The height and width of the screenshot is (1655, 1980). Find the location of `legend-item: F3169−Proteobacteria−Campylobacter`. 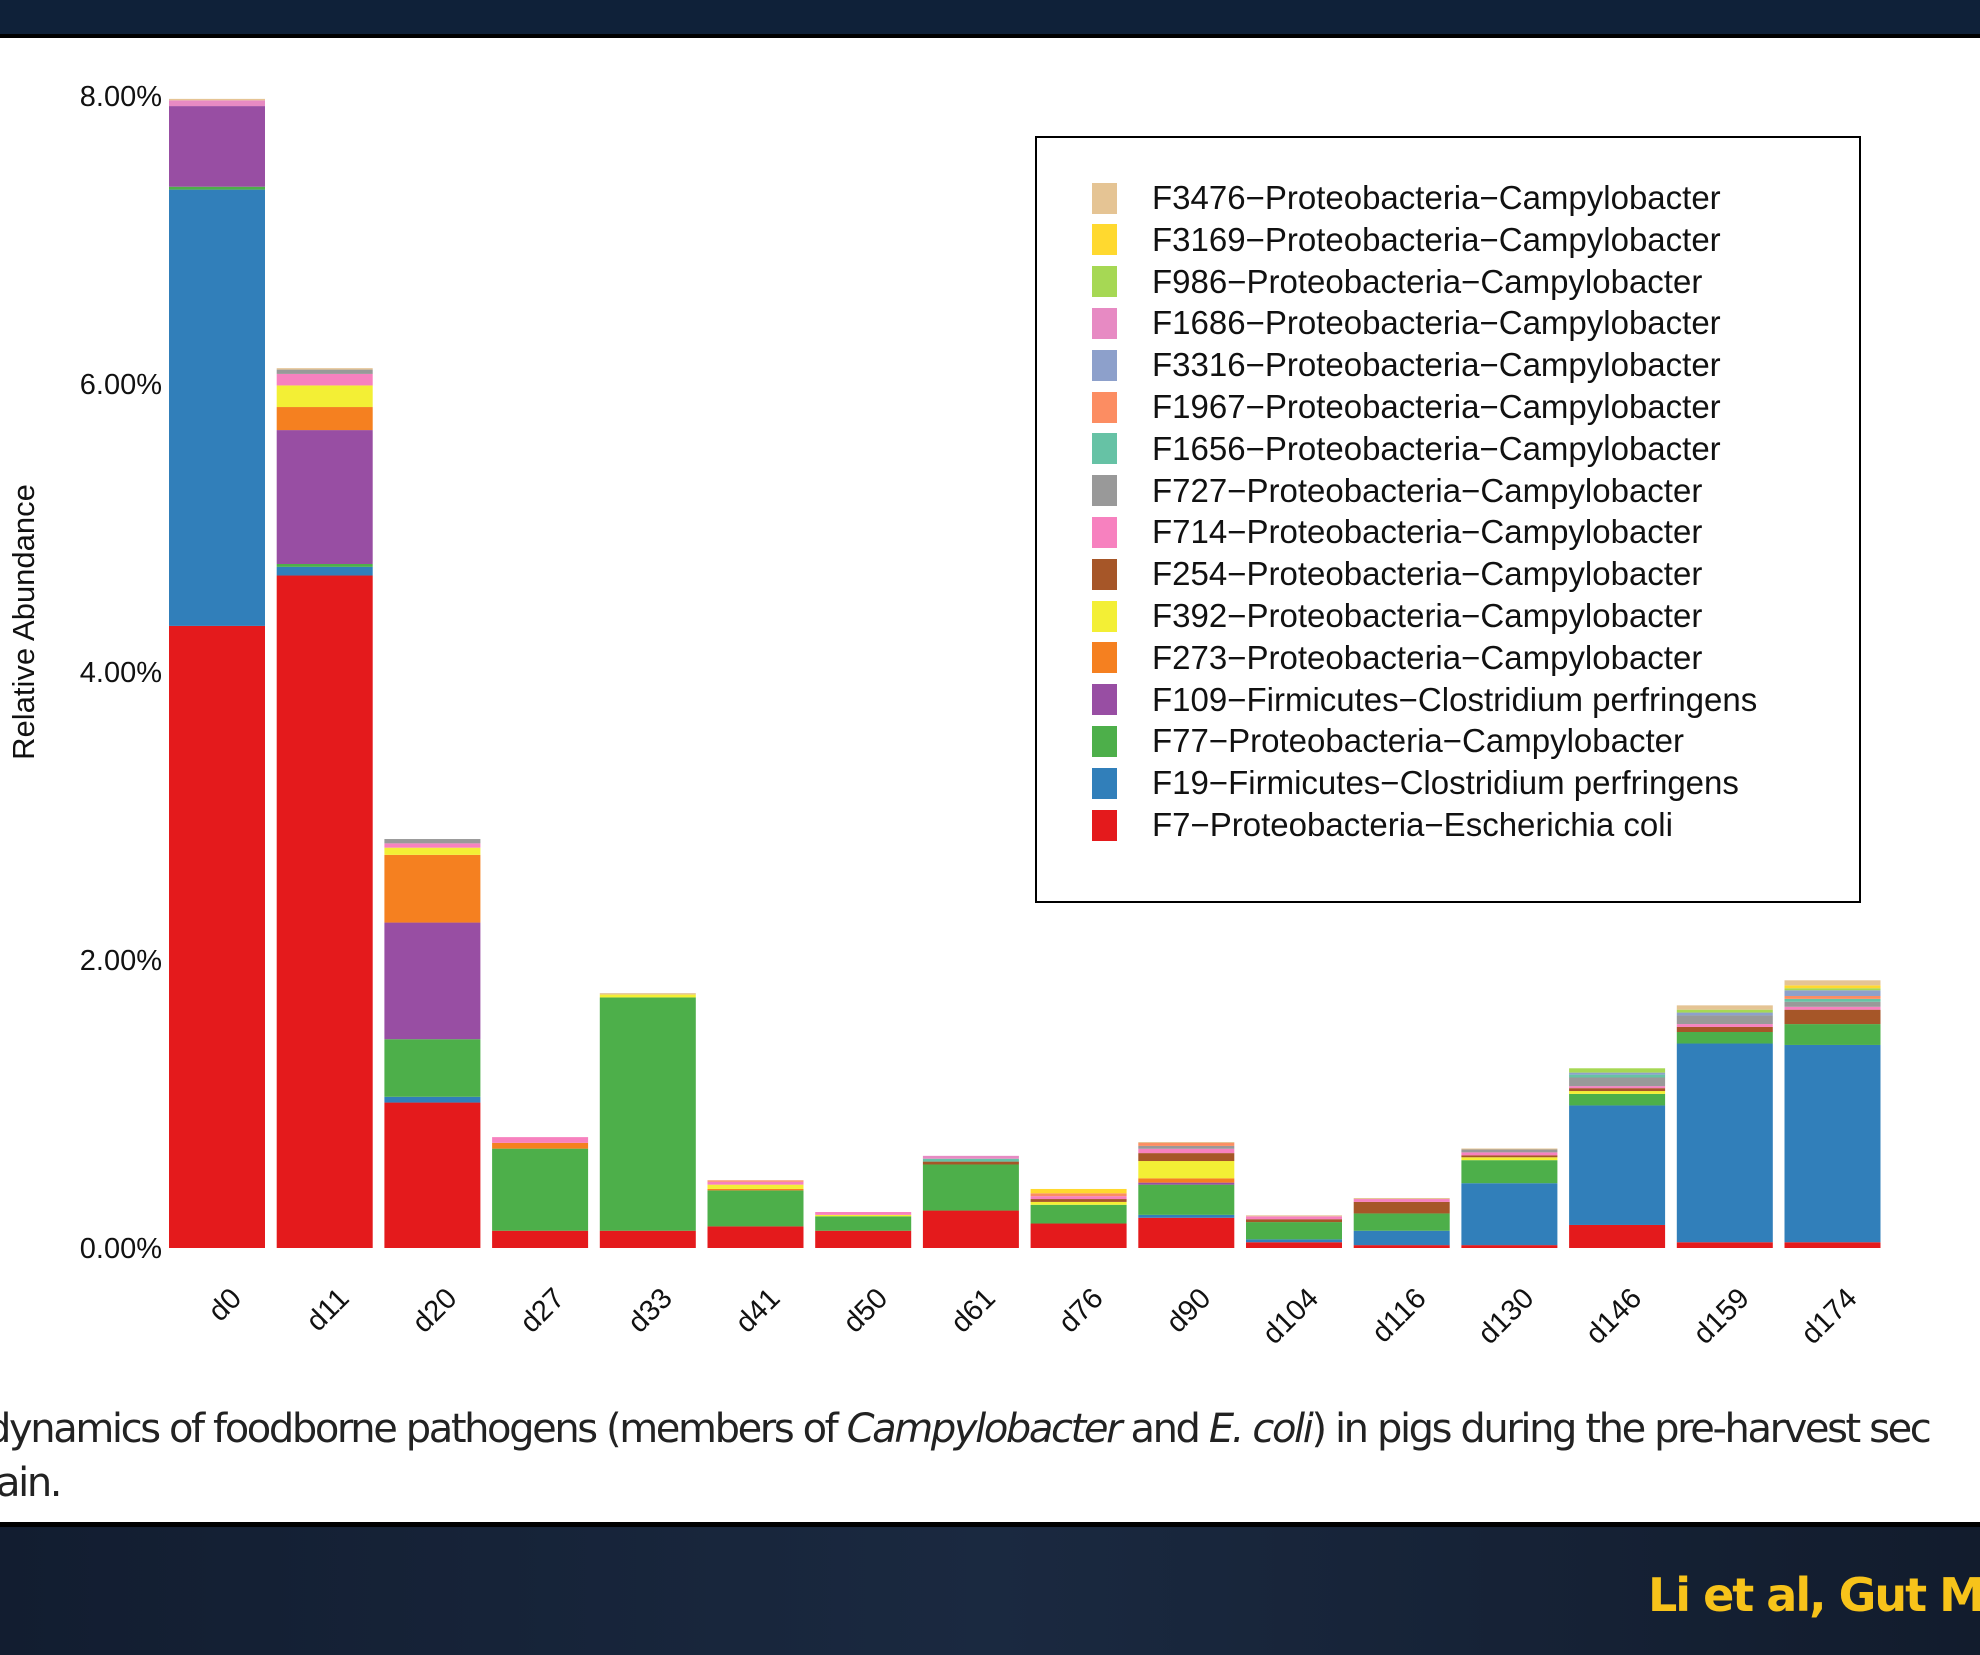

legend-item: F3169−Proteobacteria−Campylobacter is located at coordinates (1406, 239).